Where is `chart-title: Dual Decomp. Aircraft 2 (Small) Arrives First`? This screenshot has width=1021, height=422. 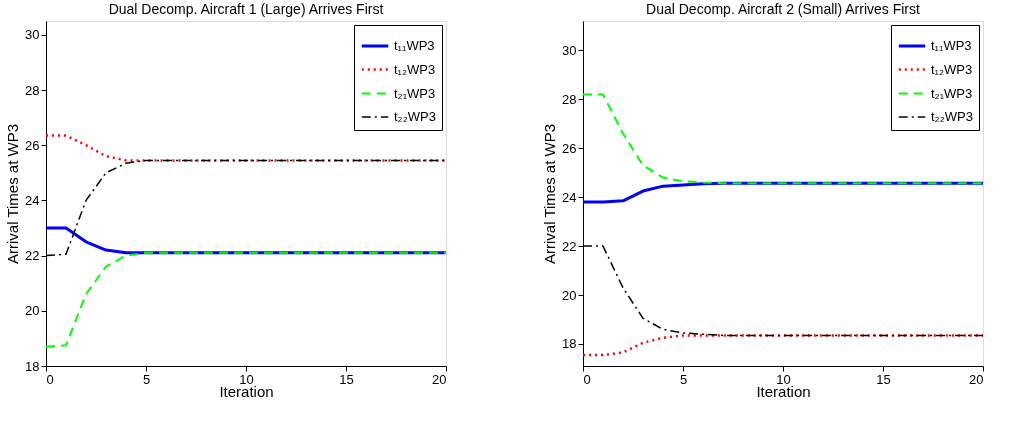
chart-title: Dual Decomp. Aircraft 2 (Small) Arrives First is located at coordinates (783, 9).